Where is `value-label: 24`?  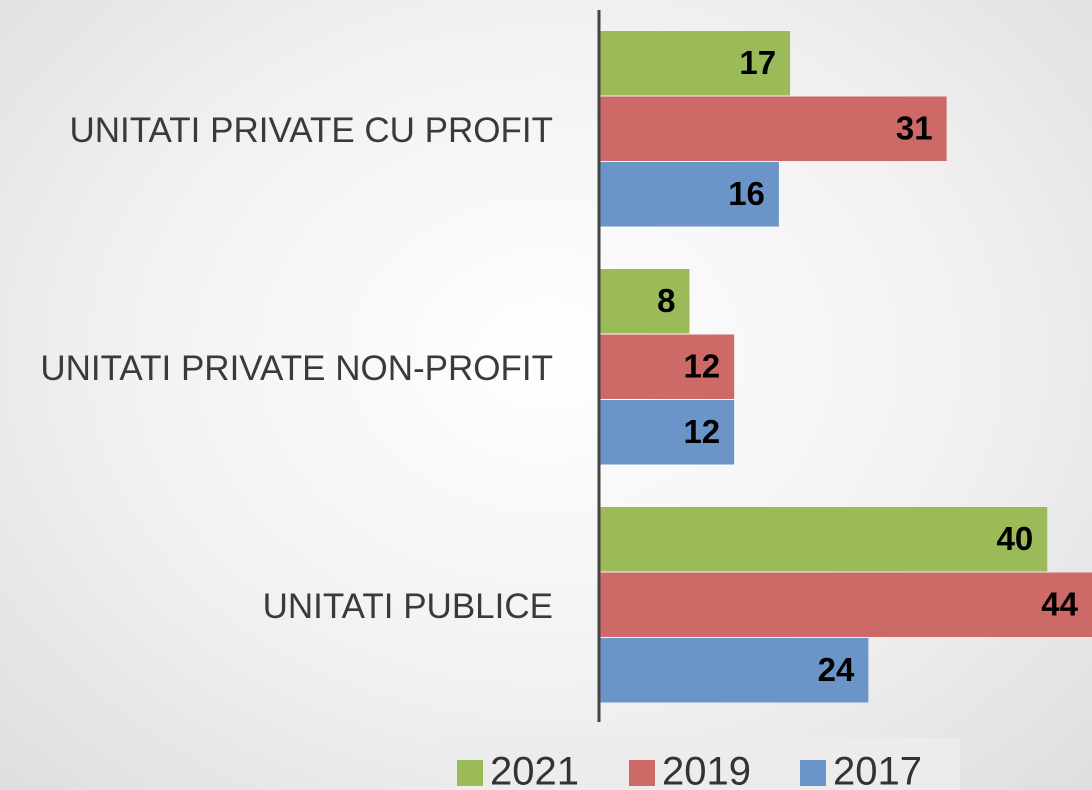
value-label: 24 is located at coordinates (836, 669).